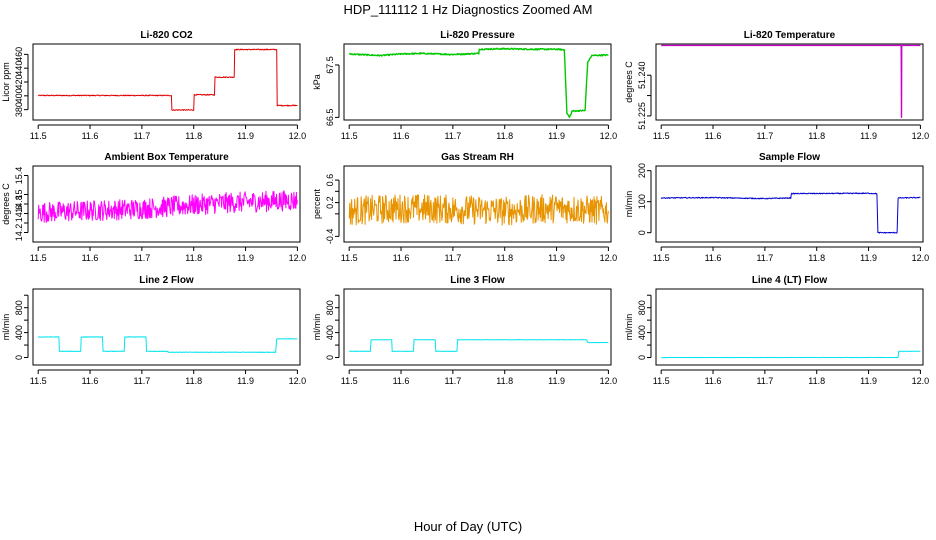 This screenshot has height=540, width=936. I want to click on series-line-Line4, so click(791, 354).